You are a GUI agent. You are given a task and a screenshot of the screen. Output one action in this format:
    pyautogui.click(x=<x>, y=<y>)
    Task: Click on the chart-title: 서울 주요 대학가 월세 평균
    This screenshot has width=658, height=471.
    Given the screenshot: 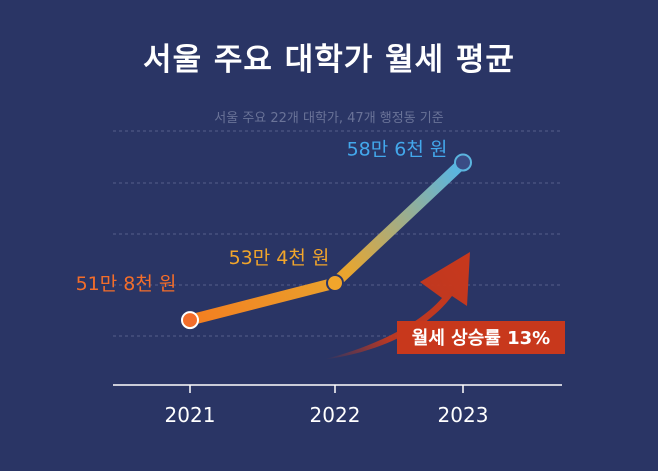 What is the action you would take?
    pyautogui.click(x=329, y=60)
    